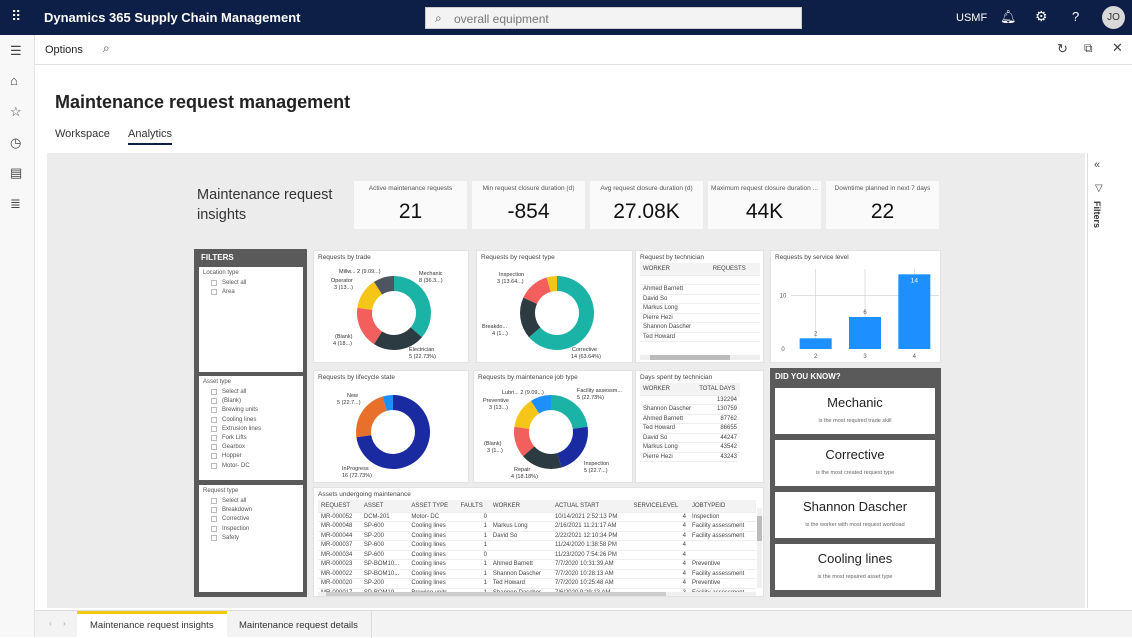 This screenshot has height=638, width=1132. Describe the element at coordinates (255, 401) in the screenshot. I see `slicer-option: (Blank)` at that location.